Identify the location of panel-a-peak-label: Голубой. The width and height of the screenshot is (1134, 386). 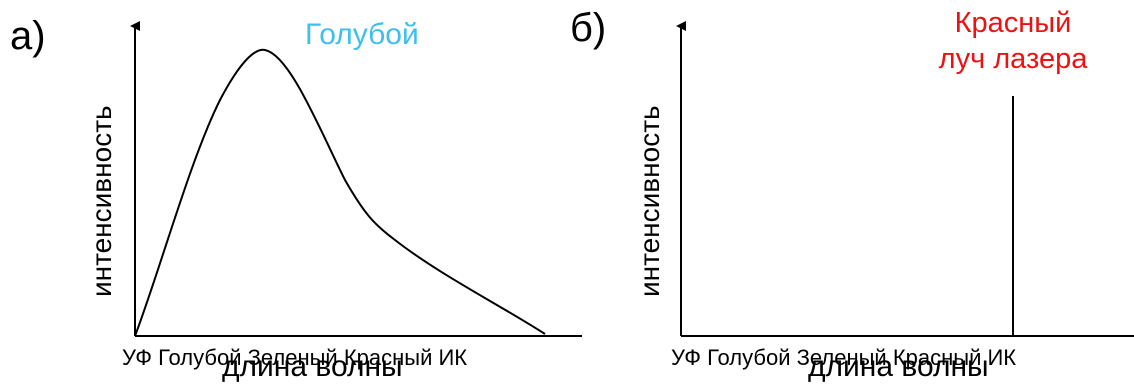
(362, 34).